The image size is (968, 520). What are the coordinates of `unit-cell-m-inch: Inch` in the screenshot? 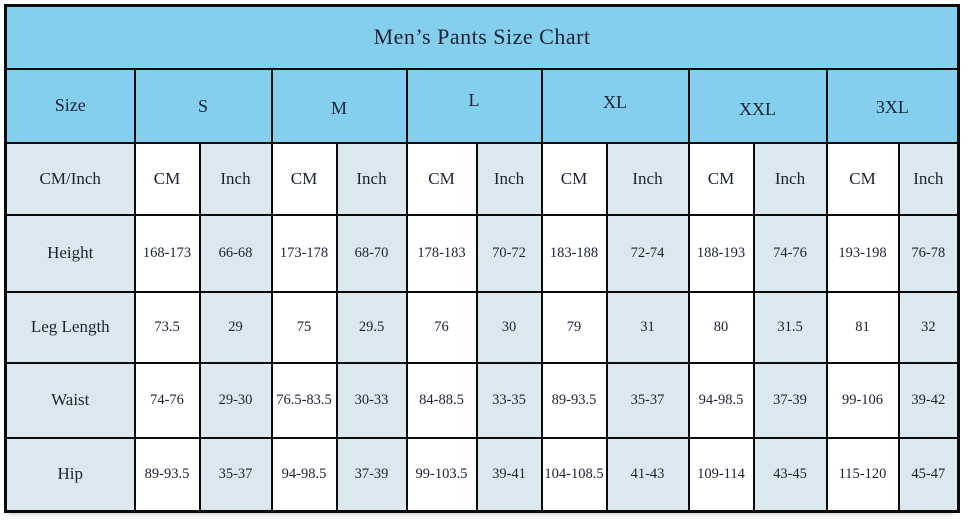 It's located at (371, 178).